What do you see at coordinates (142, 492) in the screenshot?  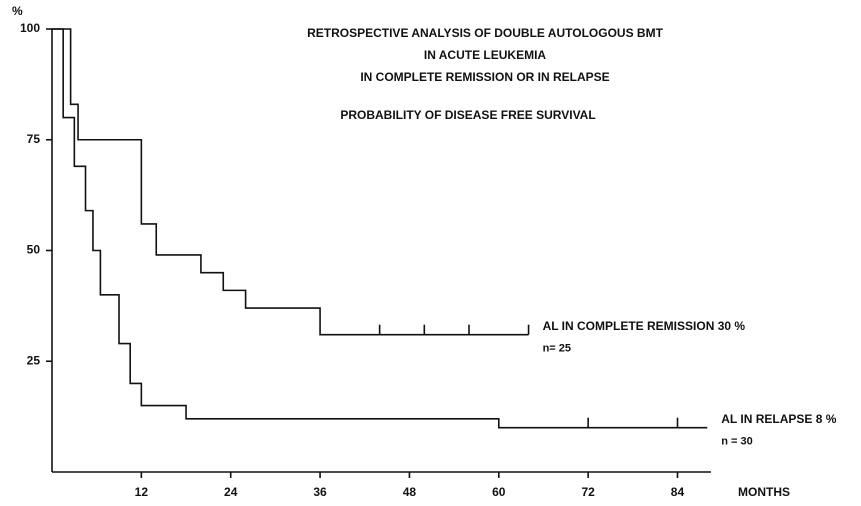 I see `x-tick-label: 12` at bounding box center [142, 492].